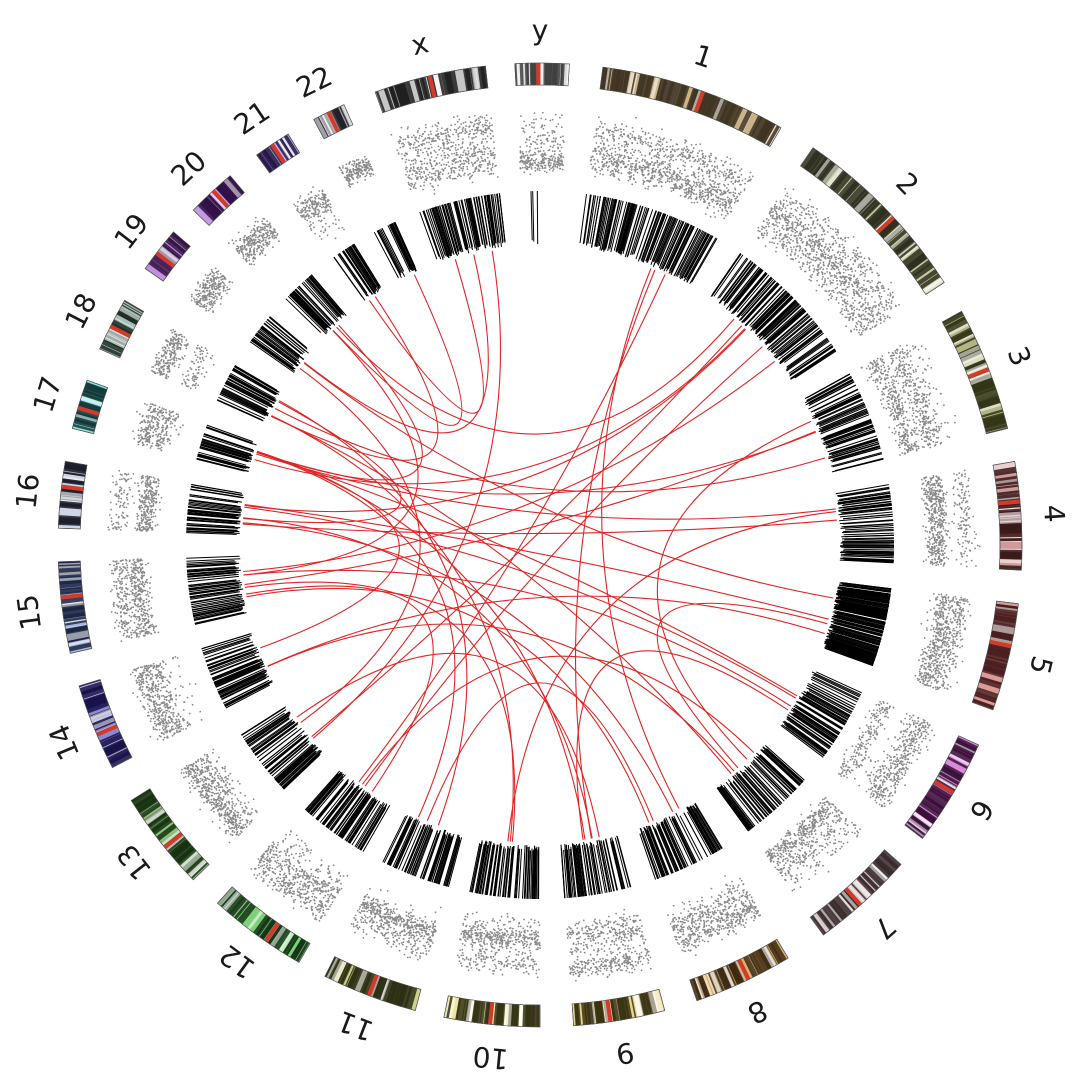 The image size is (1080, 1075). What do you see at coordinates (1019, 356) in the screenshot?
I see `chromosome-label-3: 3` at bounding box center [1019, 356].